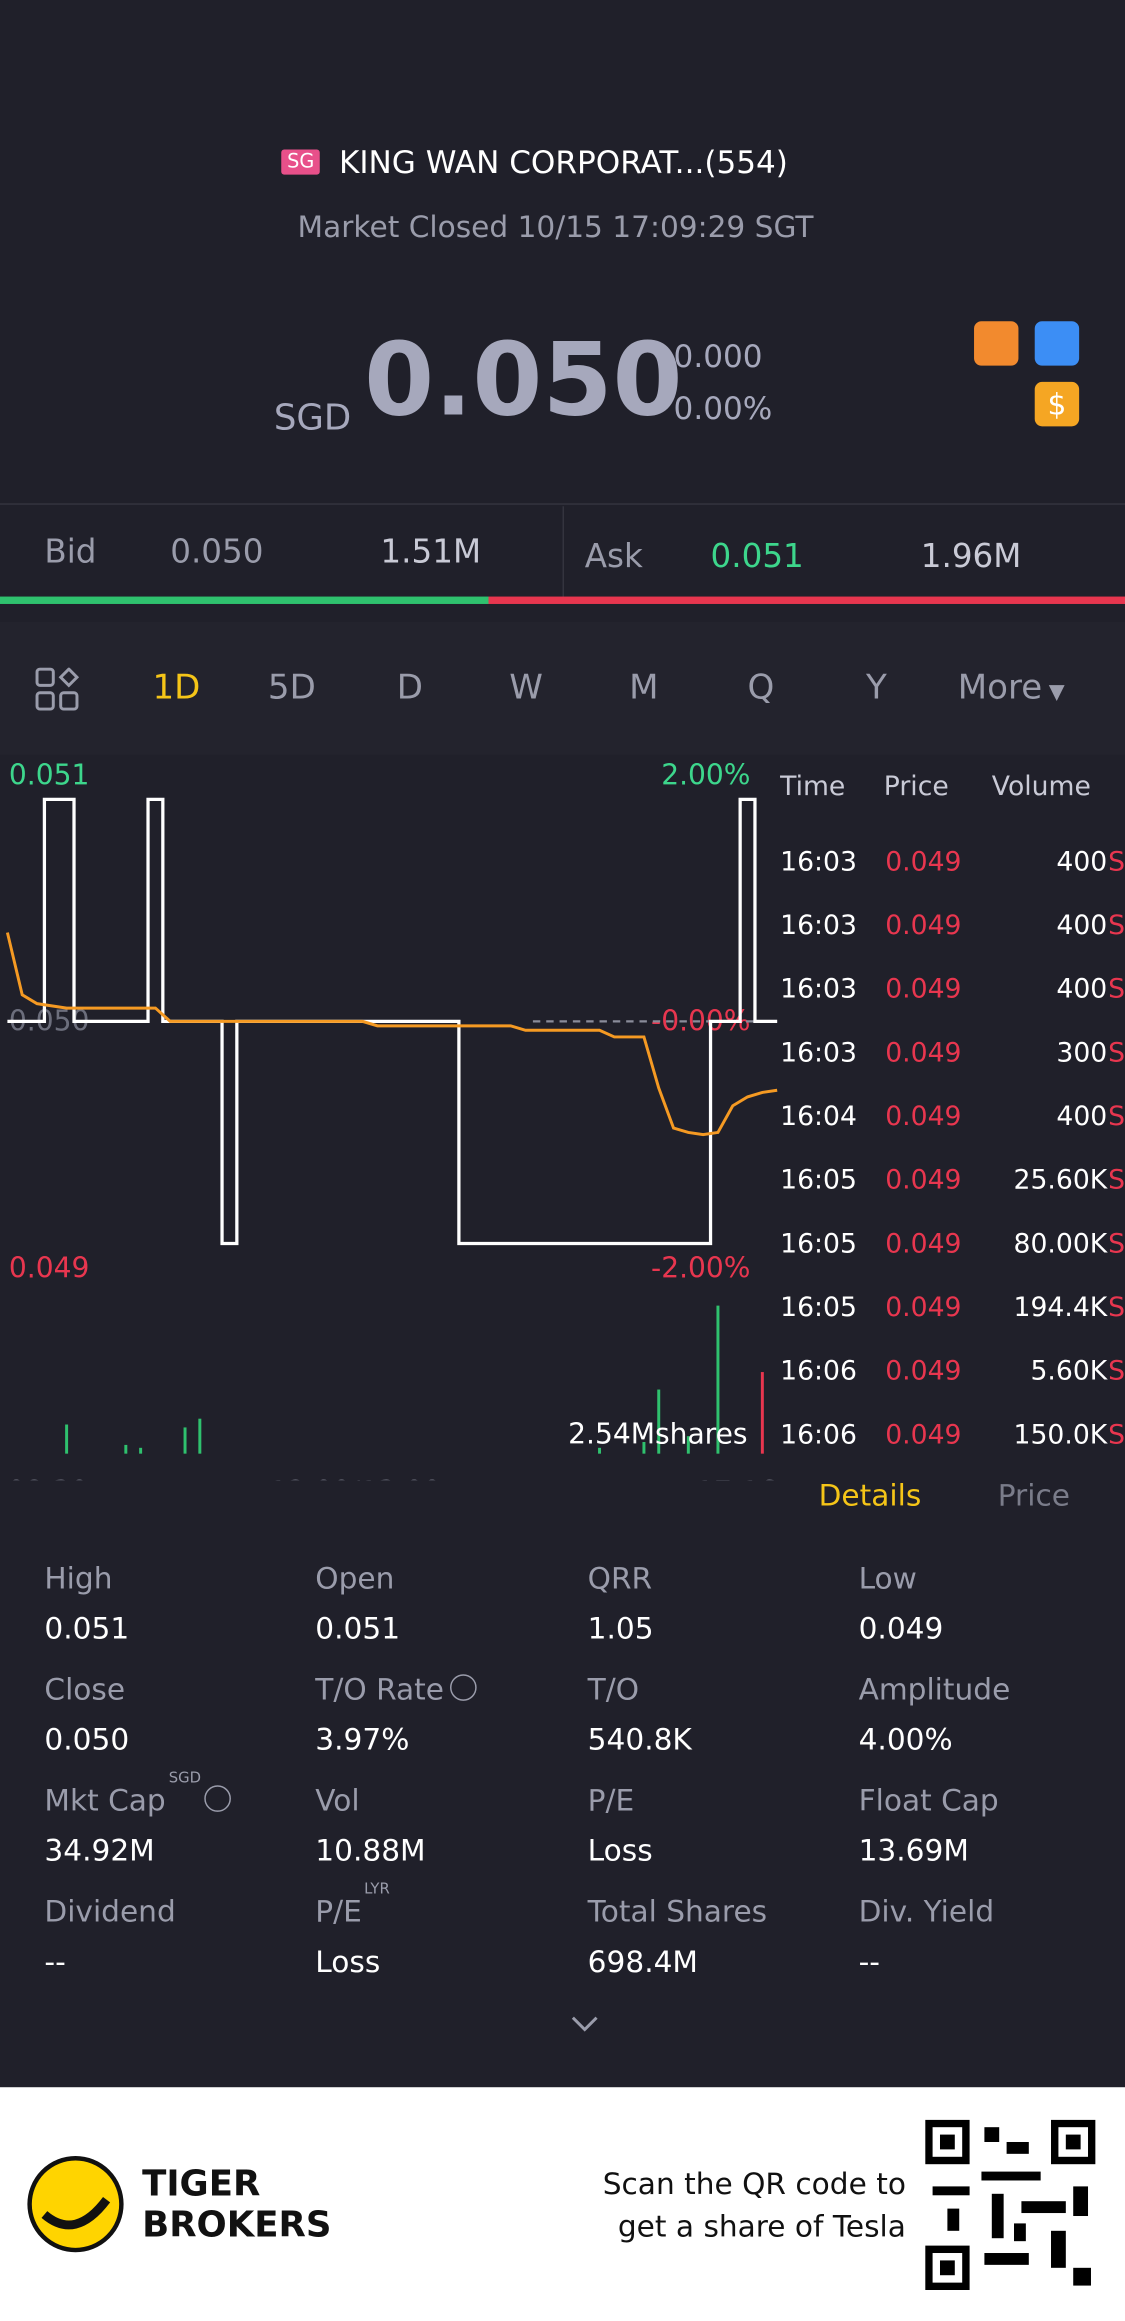  I want to click on x-tick-label: 12:00/13:00, so click(355, 1477).